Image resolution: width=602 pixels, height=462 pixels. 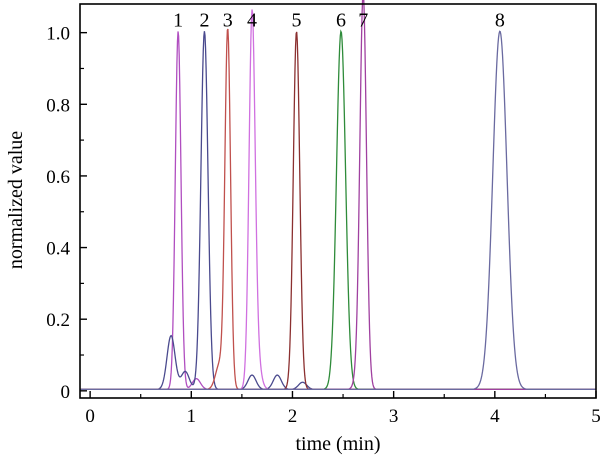 What do you see at coordinates (204, 21) in the screenshot?
I see `peak-label-2: 2` at bounding box center [204, 21].